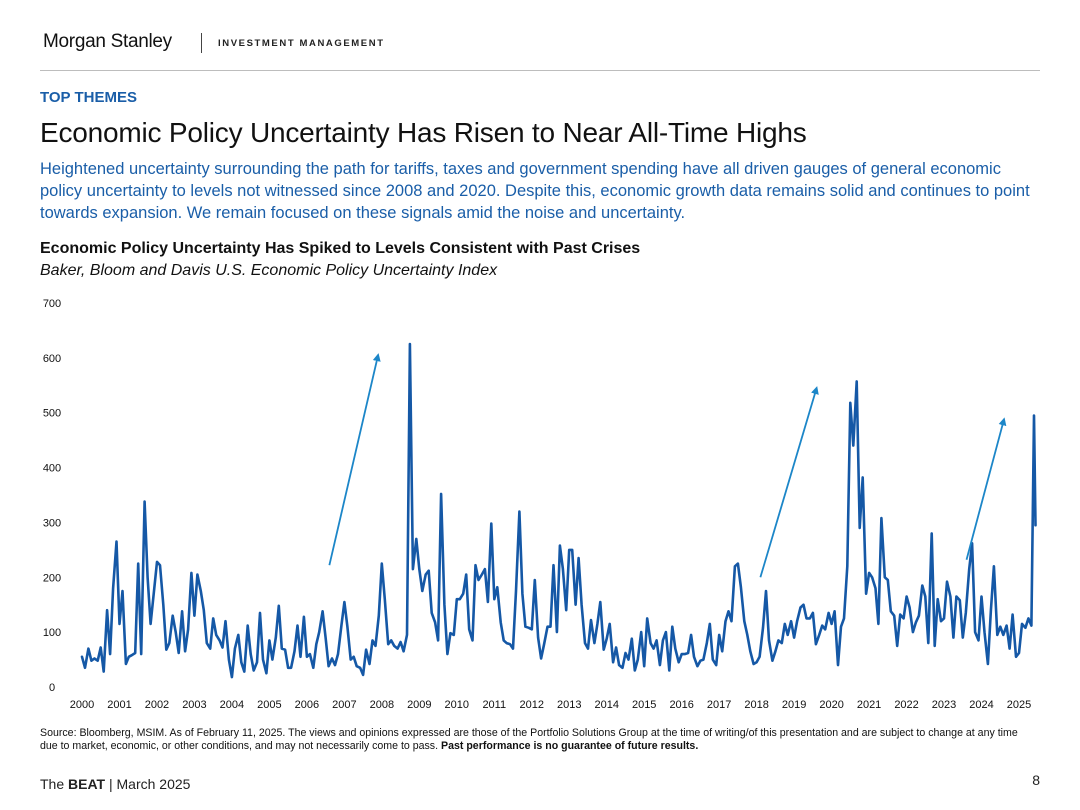 The image size is (1080, 810). I want to click on x-tick-label: 2005, so click(269, 705).